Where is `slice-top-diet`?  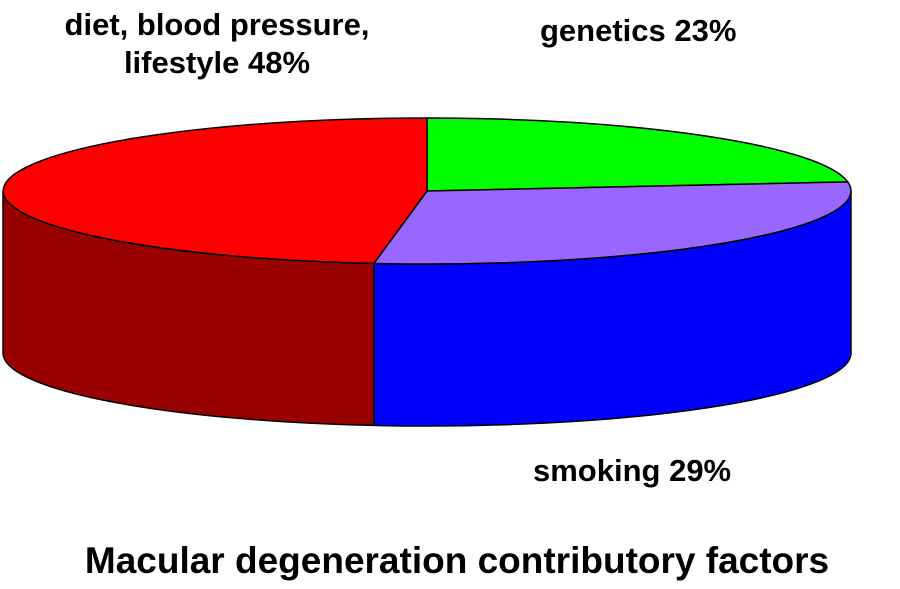 slice-top-diet is located at coordinates (215, 191).